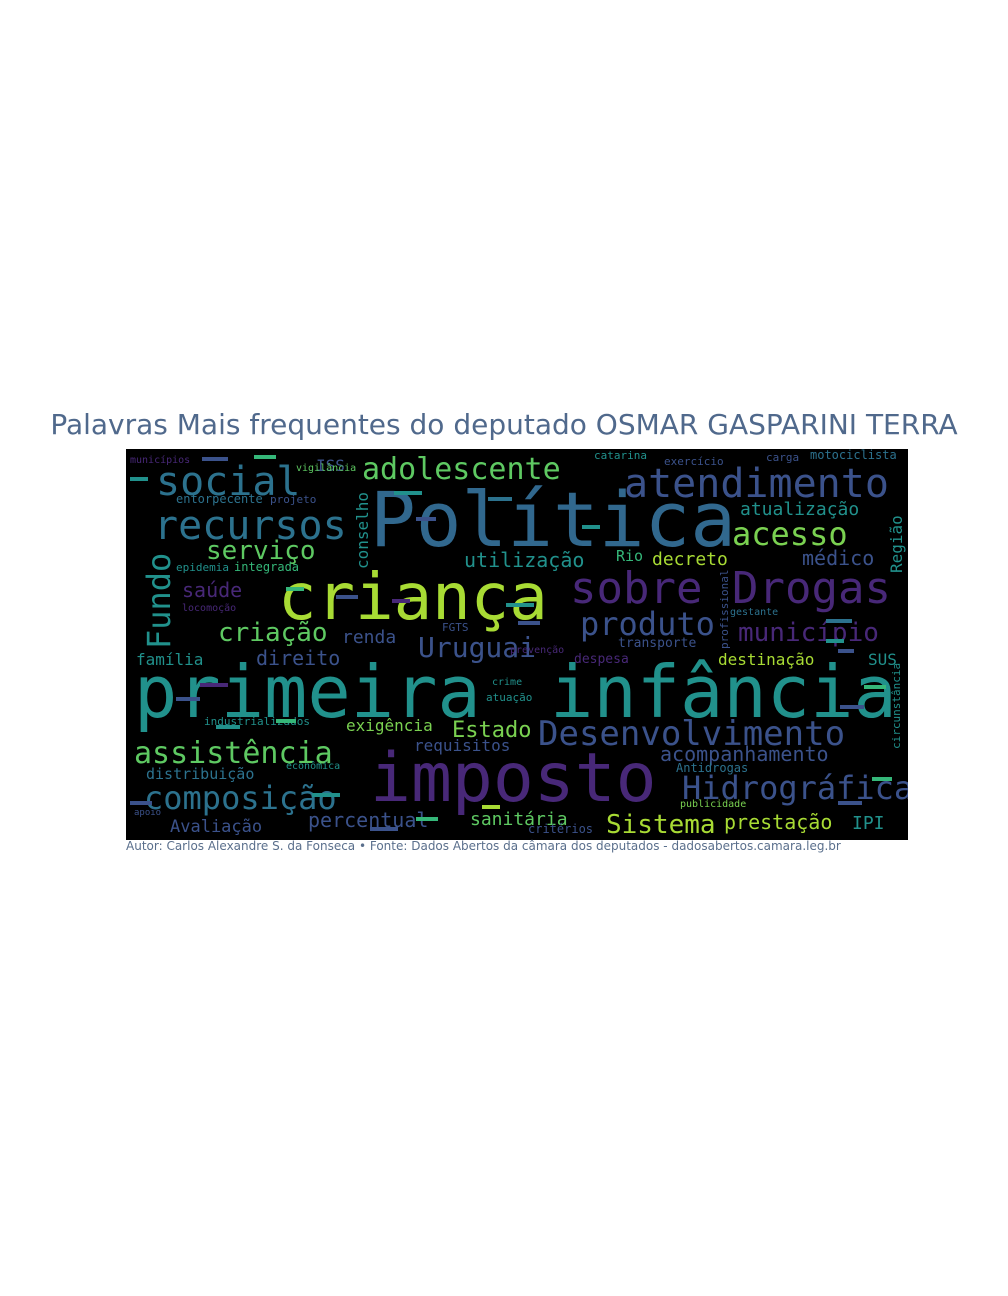 The width and height of the screenshot is (1008, 1296). What do you see at coordinates (491, 730) in the screenshot?
I see `word: Estado` at bounding box center [491, 730].